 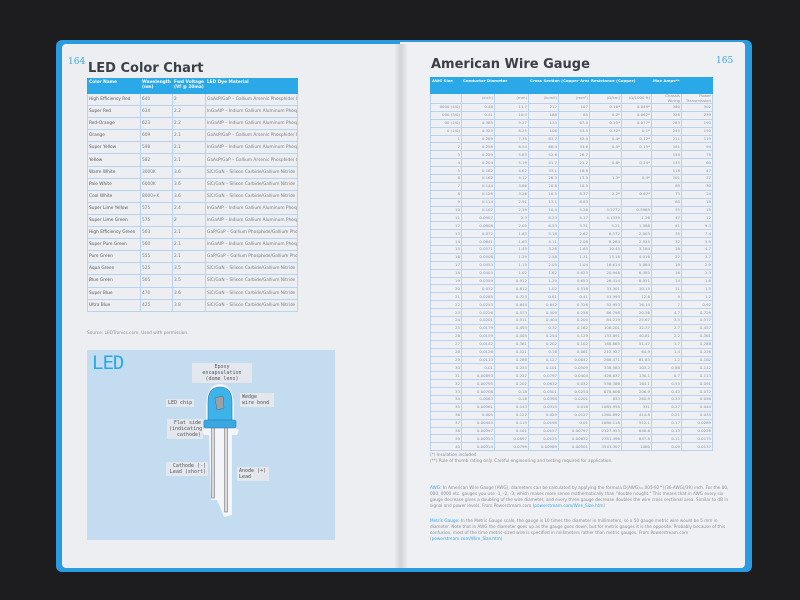 What do you see at coordinates (697, 431) in the screenshot?
I see `table-cell: 0.0228` at bounding box center [697, 431].